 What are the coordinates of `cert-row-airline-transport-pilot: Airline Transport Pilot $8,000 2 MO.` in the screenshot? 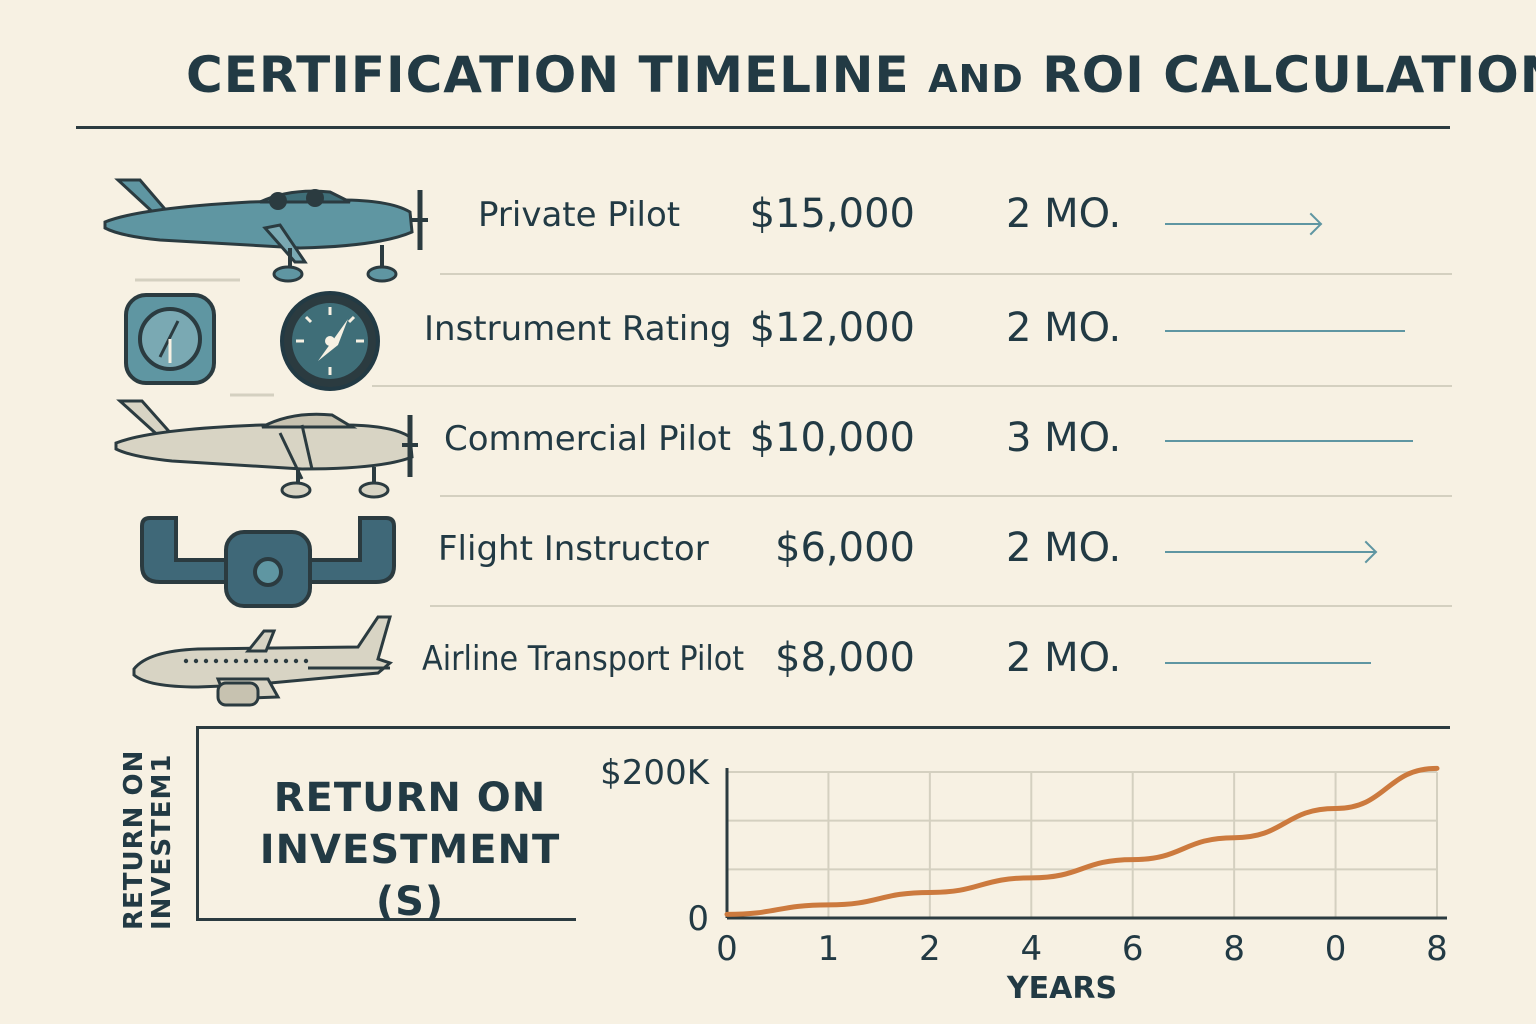 It's located at (768, 660).